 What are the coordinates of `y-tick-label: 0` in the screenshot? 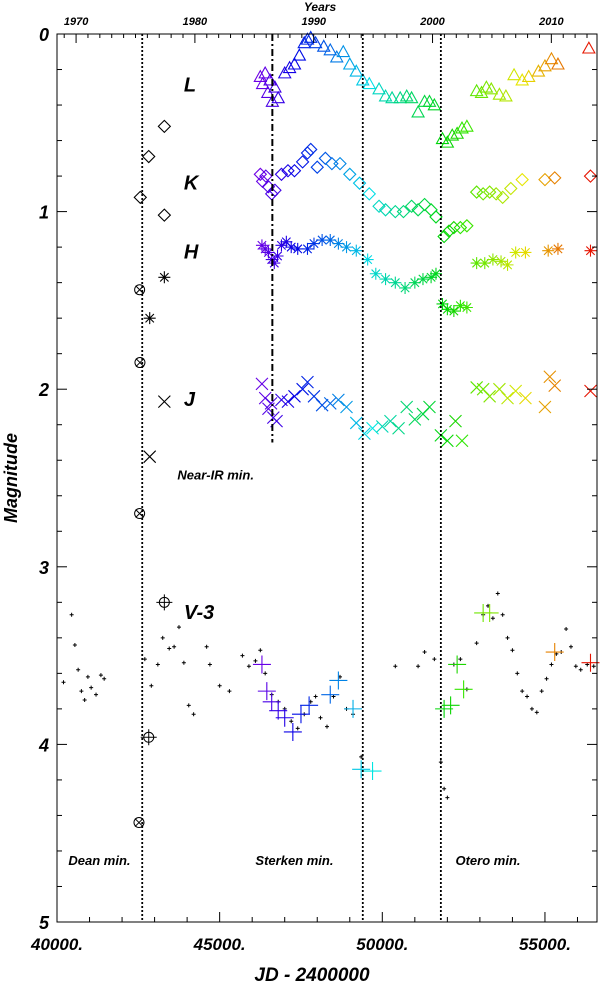 It's located at (44, 35).